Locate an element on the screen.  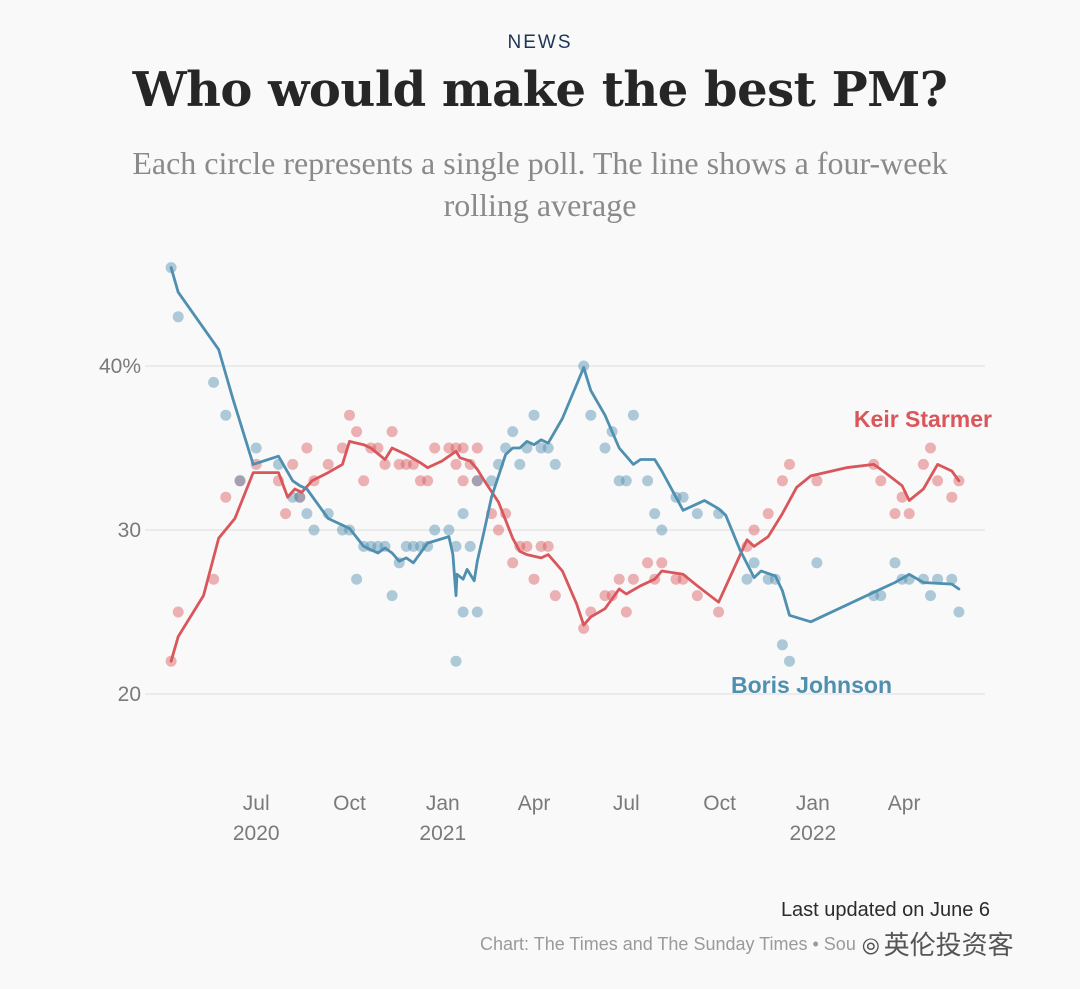
x-tick-label: Jan is located at coordinates (443, 803).